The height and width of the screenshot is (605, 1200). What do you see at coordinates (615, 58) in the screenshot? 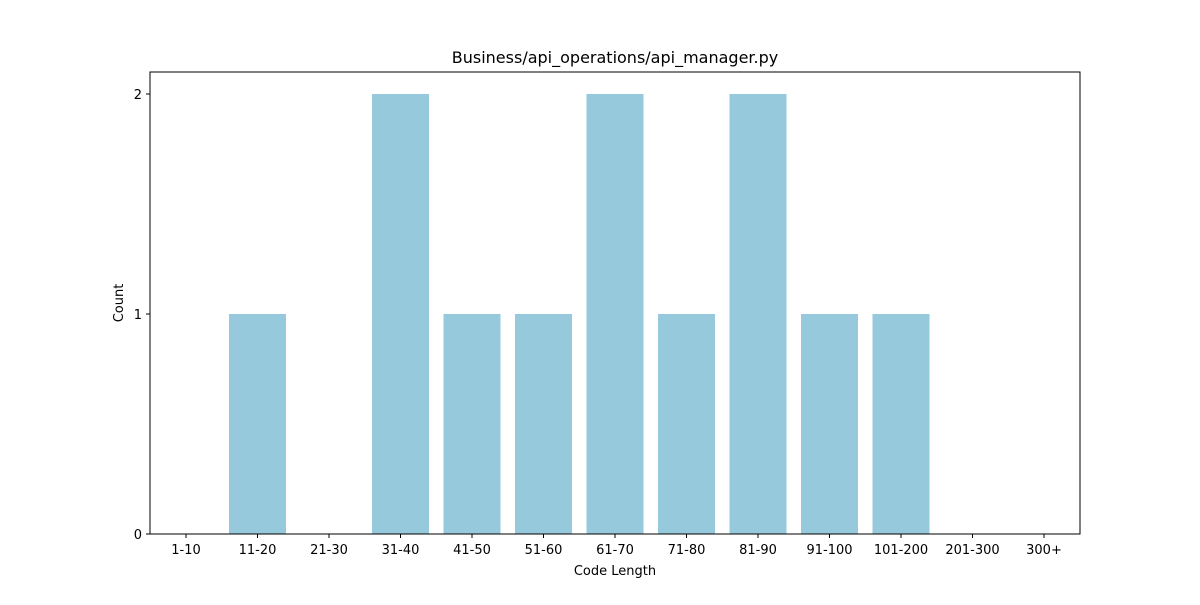
I see `chart-title: Business/api_operations/api_manager.py` at bounding box center [615, 58].